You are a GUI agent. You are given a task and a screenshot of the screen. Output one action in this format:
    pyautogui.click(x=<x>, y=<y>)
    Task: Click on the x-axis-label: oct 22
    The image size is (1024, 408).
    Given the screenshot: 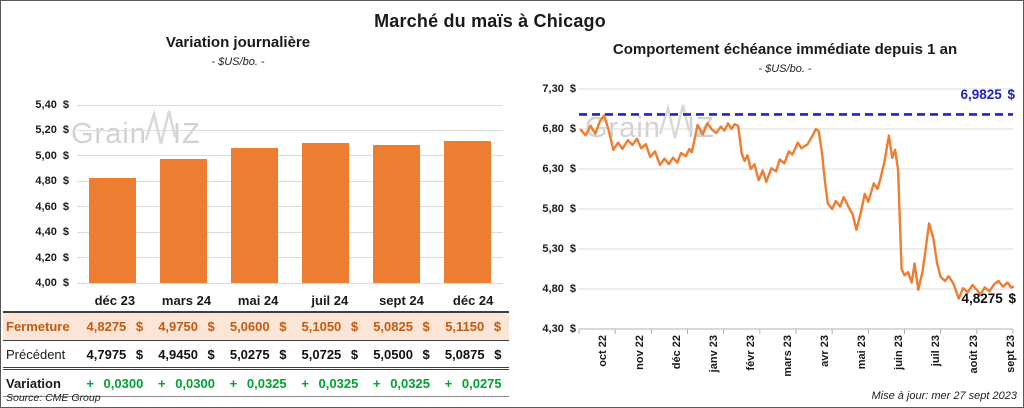 What is the action you would take?
    pyautogui.click(x=602, y=351)
    